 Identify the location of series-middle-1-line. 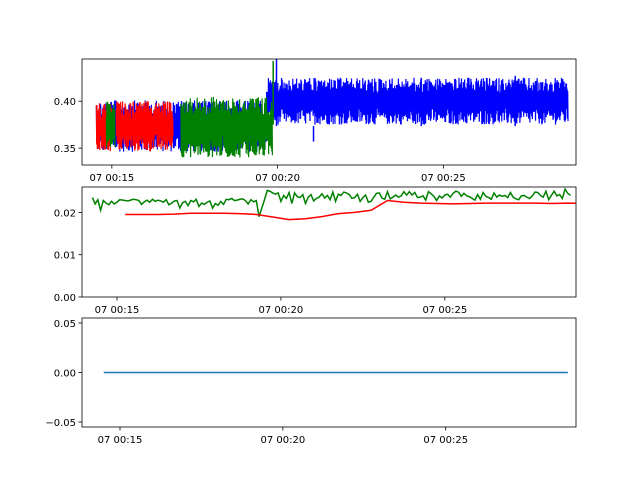
(350, 210).